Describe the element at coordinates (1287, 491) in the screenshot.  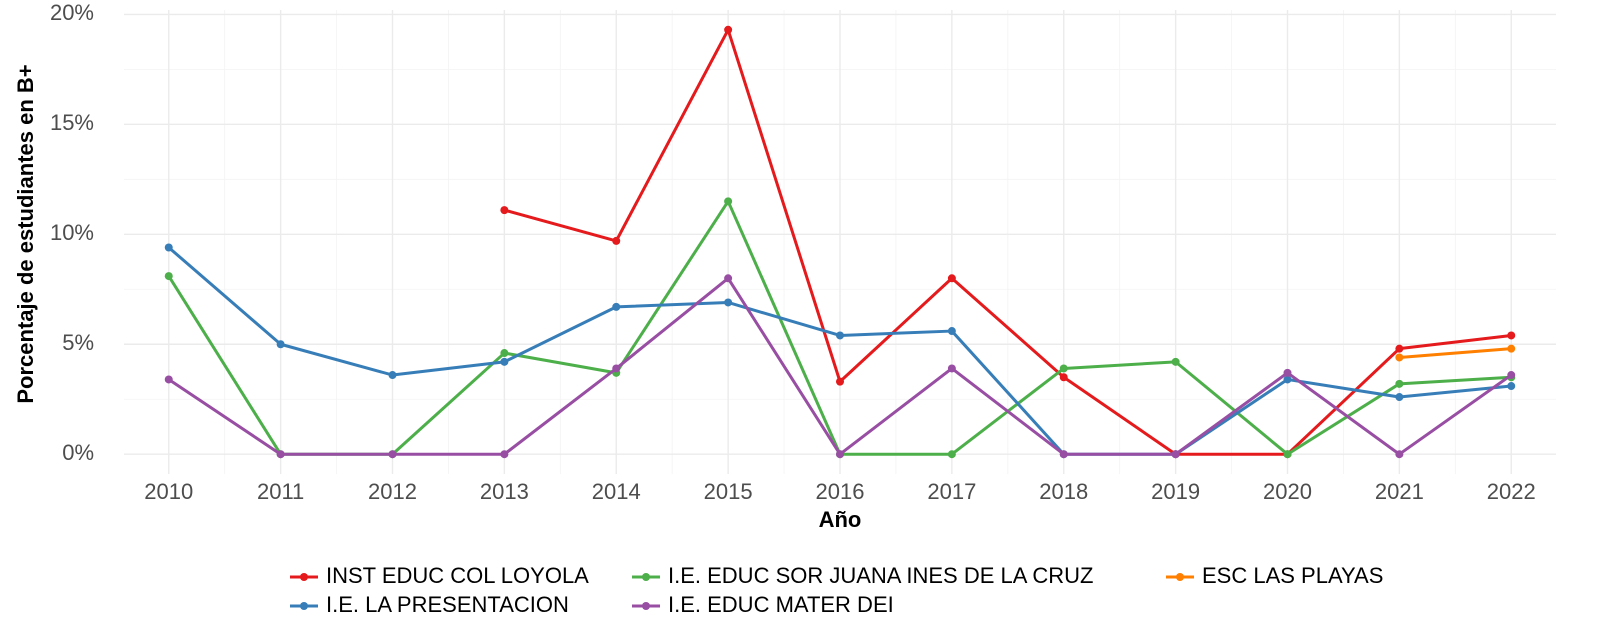
I see `x-tick-label: 2020` at that location.